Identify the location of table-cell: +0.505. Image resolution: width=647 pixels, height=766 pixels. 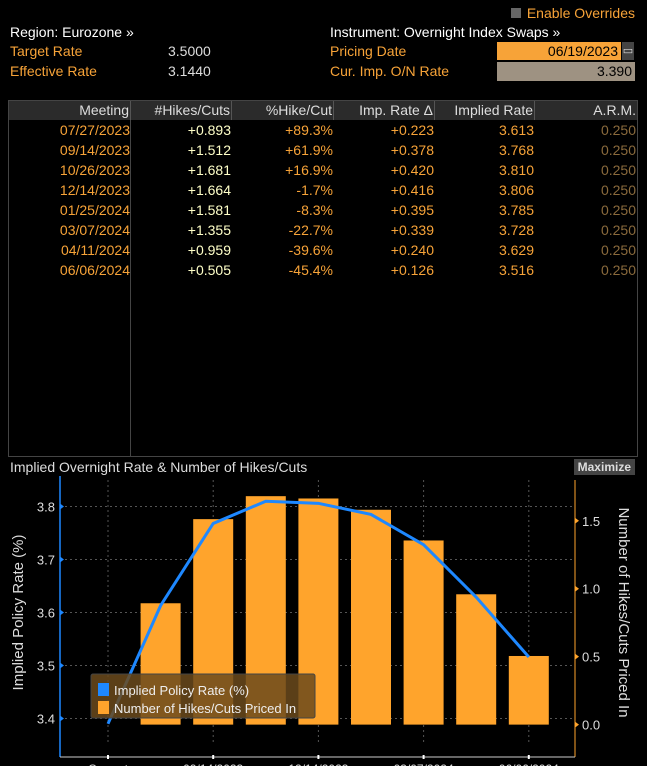
(209, 270).